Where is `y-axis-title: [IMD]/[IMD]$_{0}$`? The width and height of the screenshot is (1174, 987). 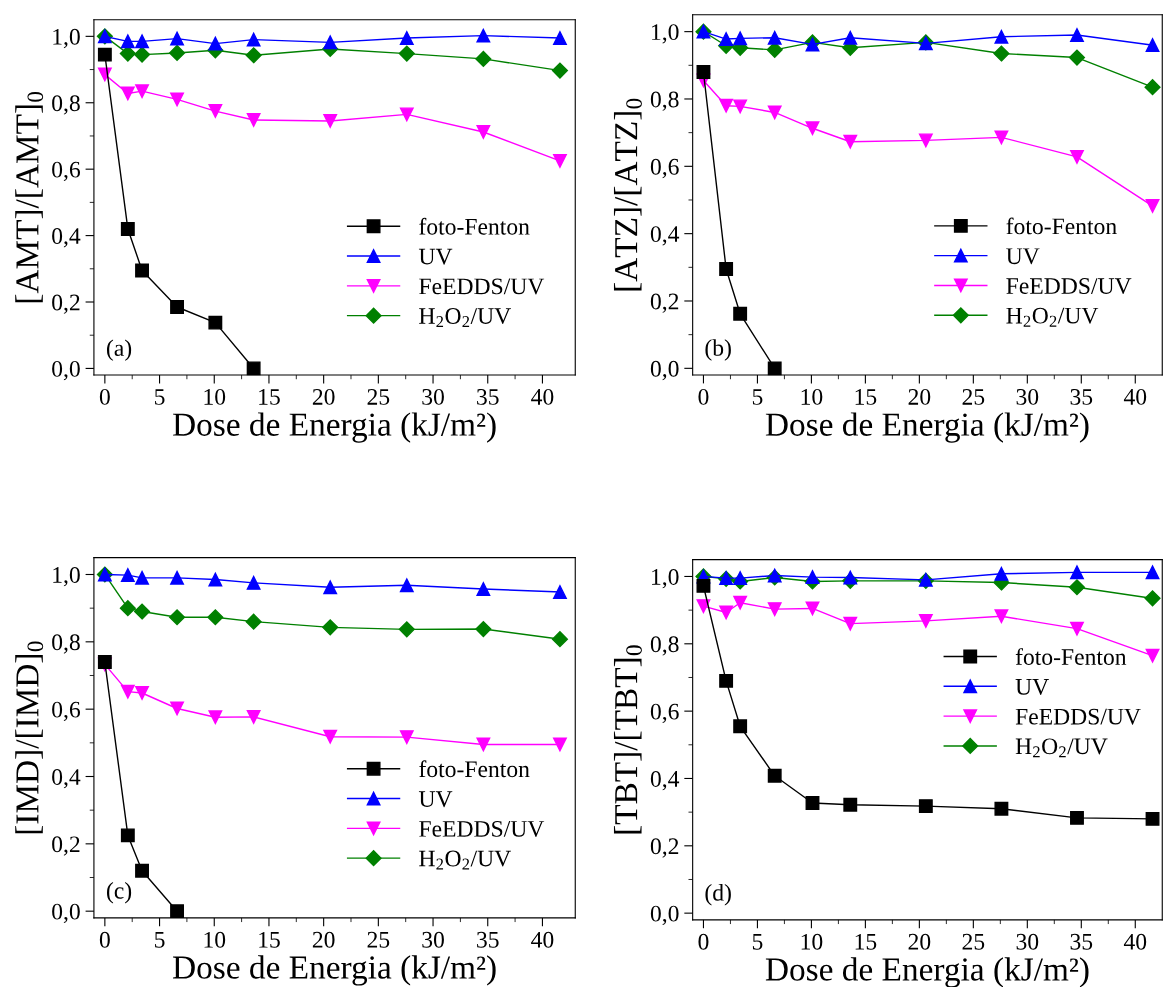 y-axis-title: [IMD]/[IMD]$_{0}$ is located at coordinates (29, 737).